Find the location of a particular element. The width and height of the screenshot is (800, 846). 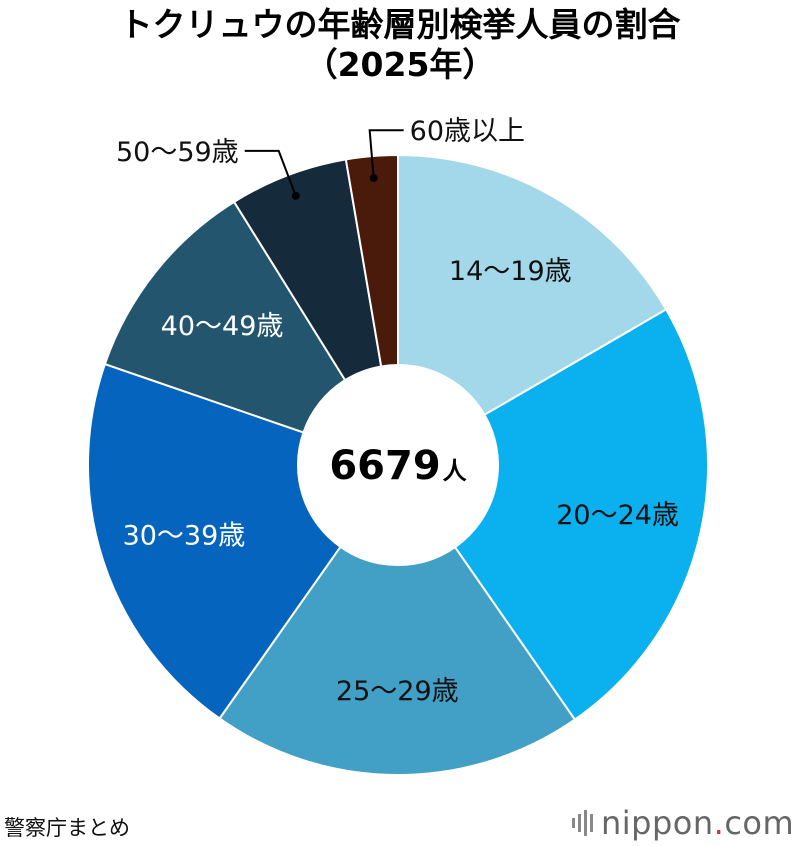

total-number: 6679 is located at coordinates (384, 466).